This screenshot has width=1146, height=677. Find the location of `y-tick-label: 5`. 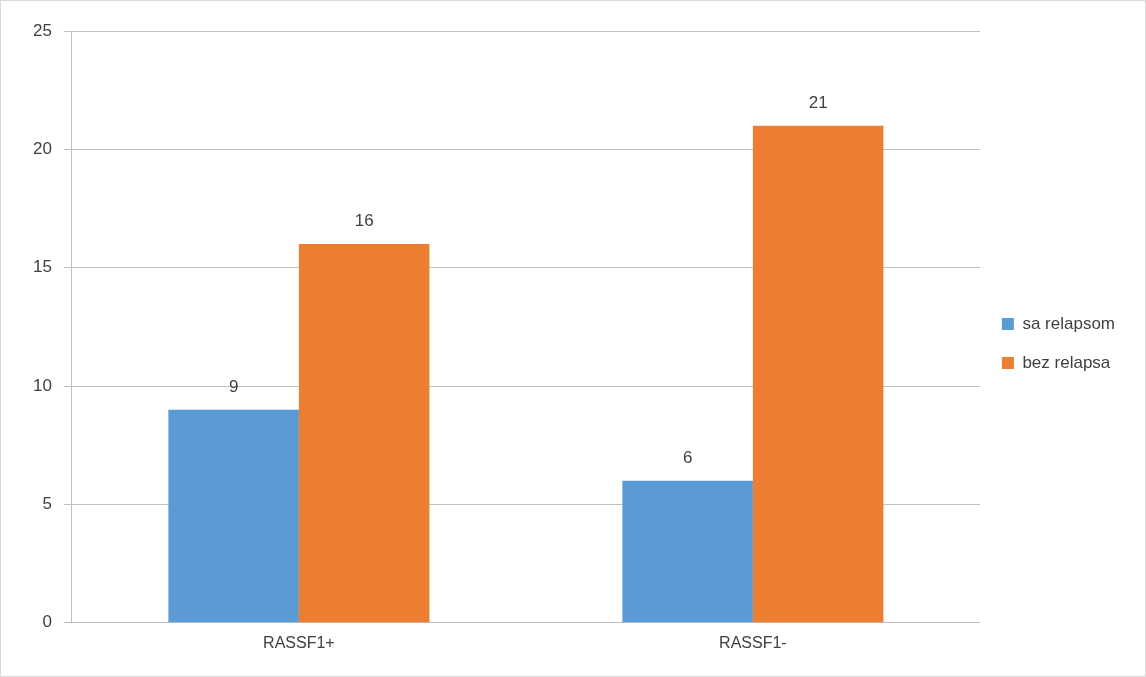

y-tick-label: 5 is located at coordinates (47, 504).